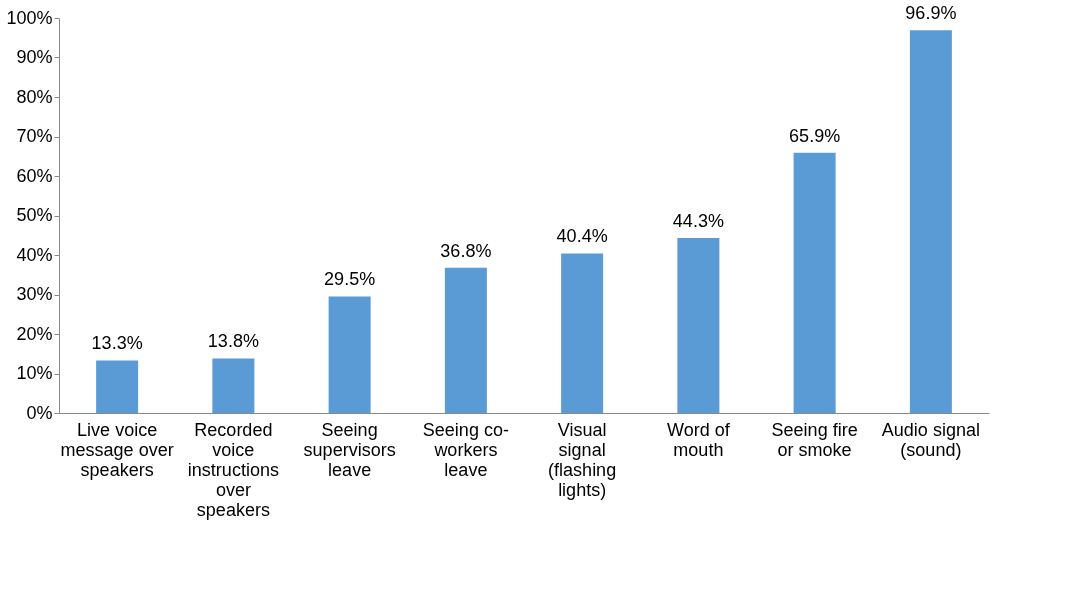  Describe the element at coordinates (117, 343) in the screenshot. I see `data-label: 13.3%` at that location.